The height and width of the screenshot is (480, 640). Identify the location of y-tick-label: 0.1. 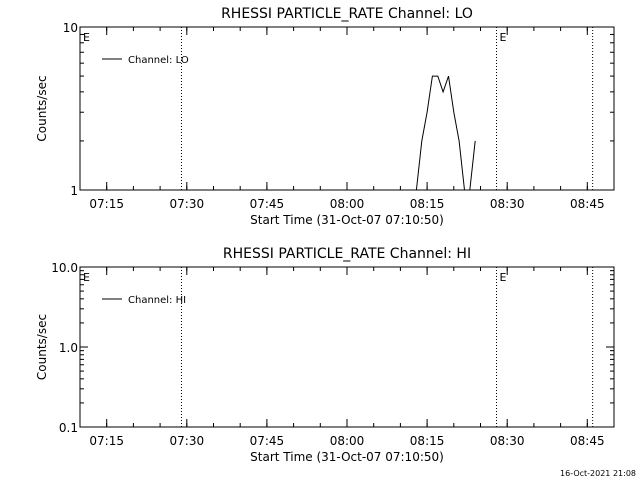
(68, 428).